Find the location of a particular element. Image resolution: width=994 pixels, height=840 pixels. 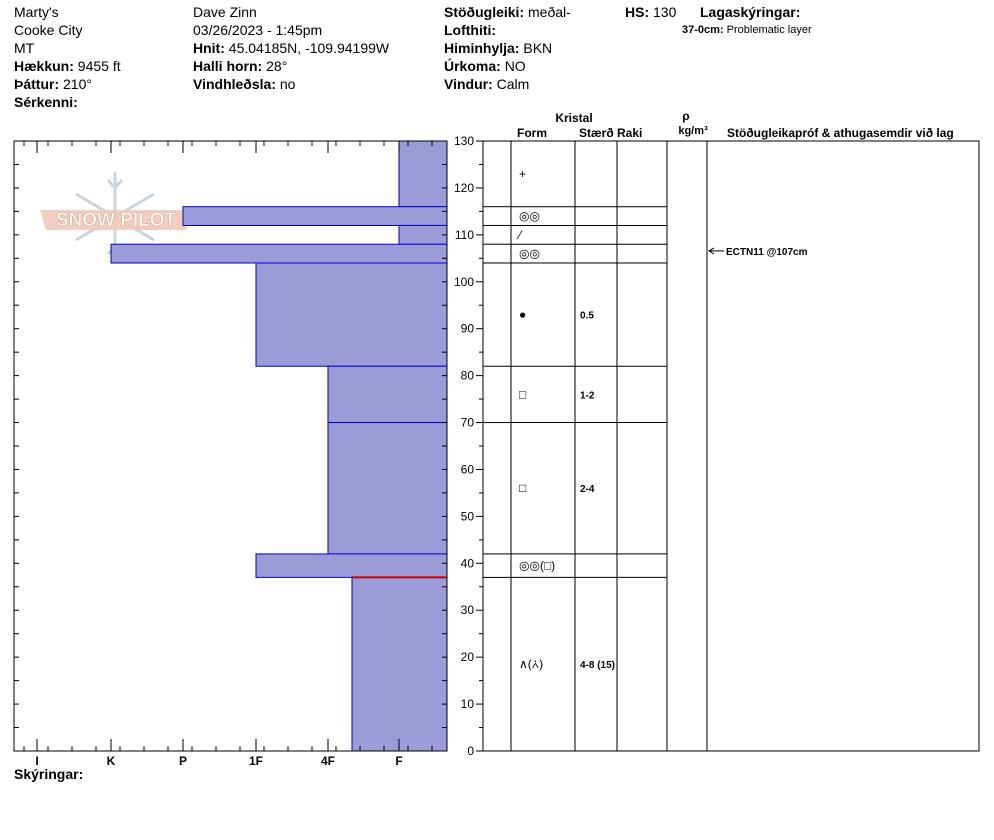

depth-tick-20: 20 is located at coordinates (468, 657).